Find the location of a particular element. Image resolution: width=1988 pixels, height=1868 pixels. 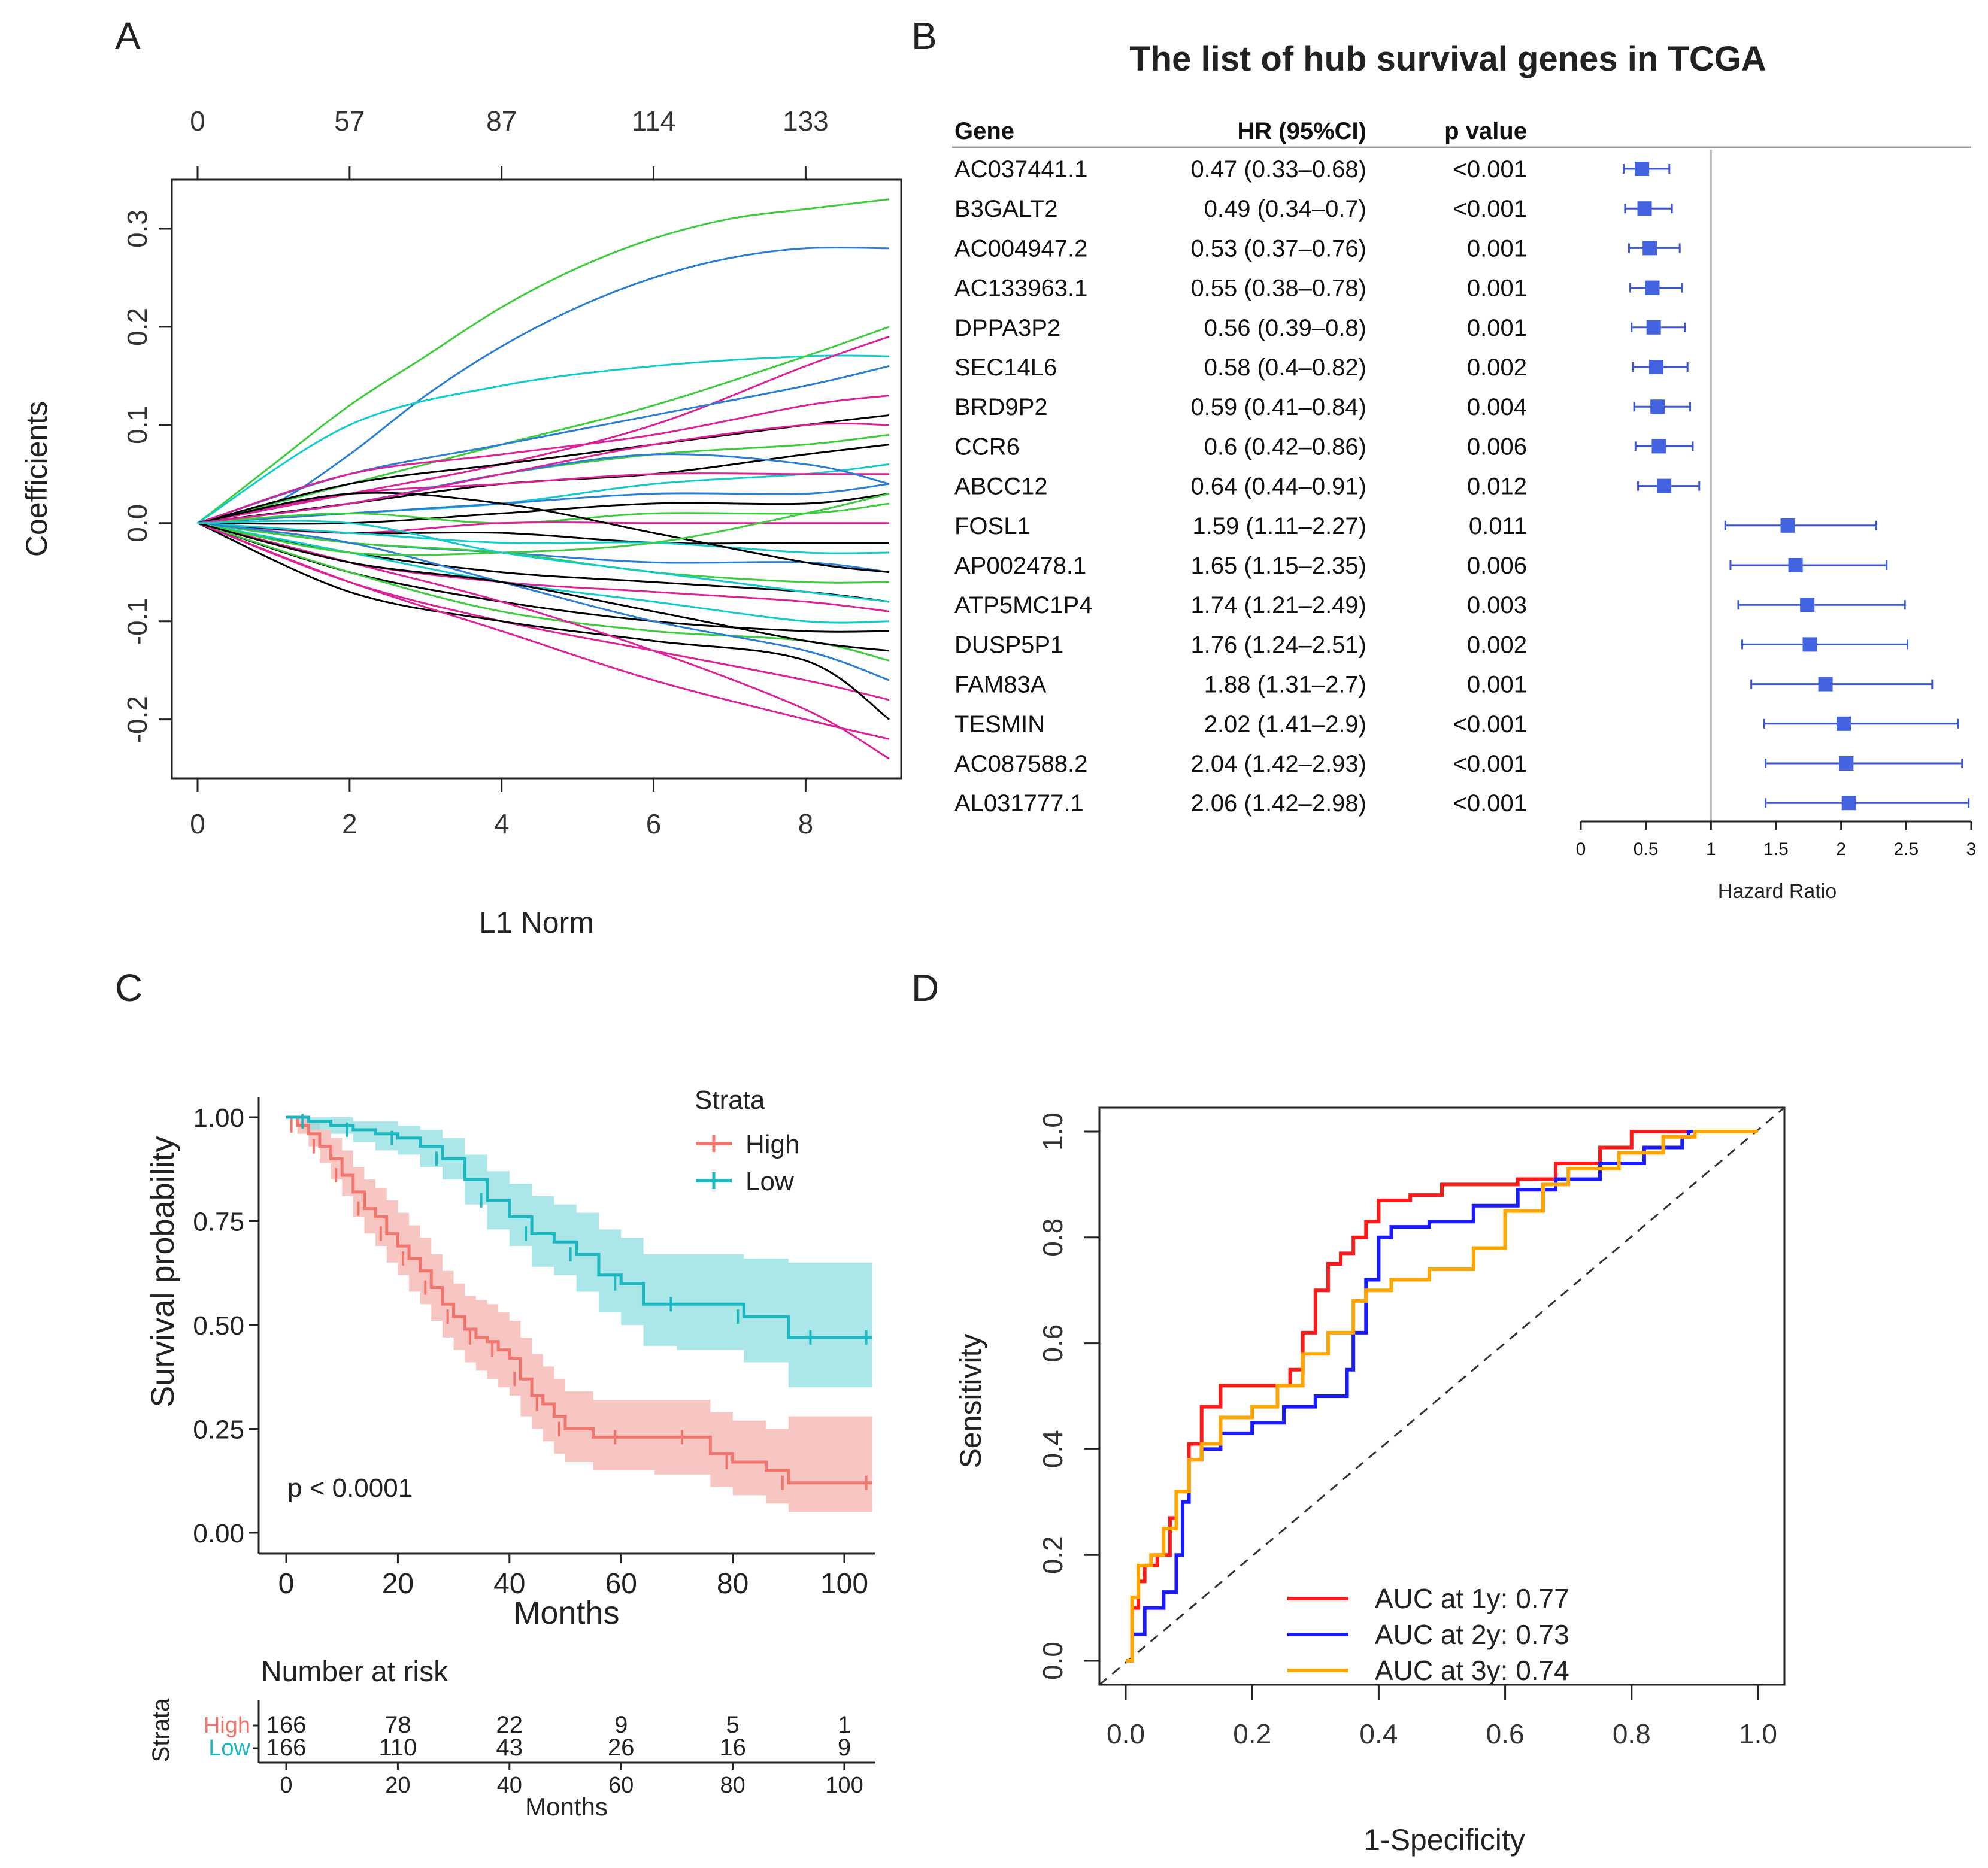

lasso-toptick-label: 0 is located at coordinates (198, 121).